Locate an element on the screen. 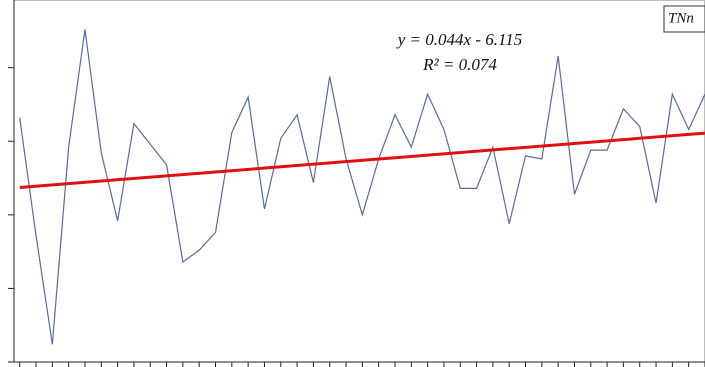  trend-equation: y = 0.044x - 6.115 is located at coordinates (459, 39).